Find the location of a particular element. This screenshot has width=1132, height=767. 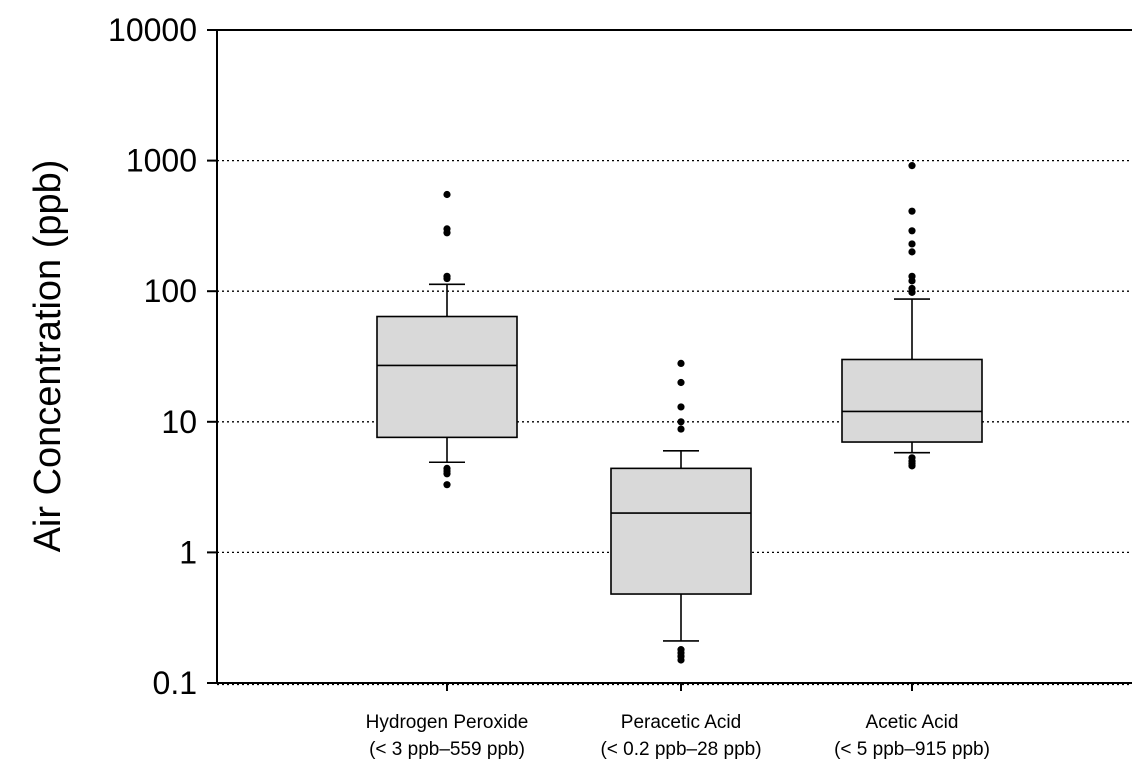

y-tick-label: 10 is located at coordinates (179, 422).